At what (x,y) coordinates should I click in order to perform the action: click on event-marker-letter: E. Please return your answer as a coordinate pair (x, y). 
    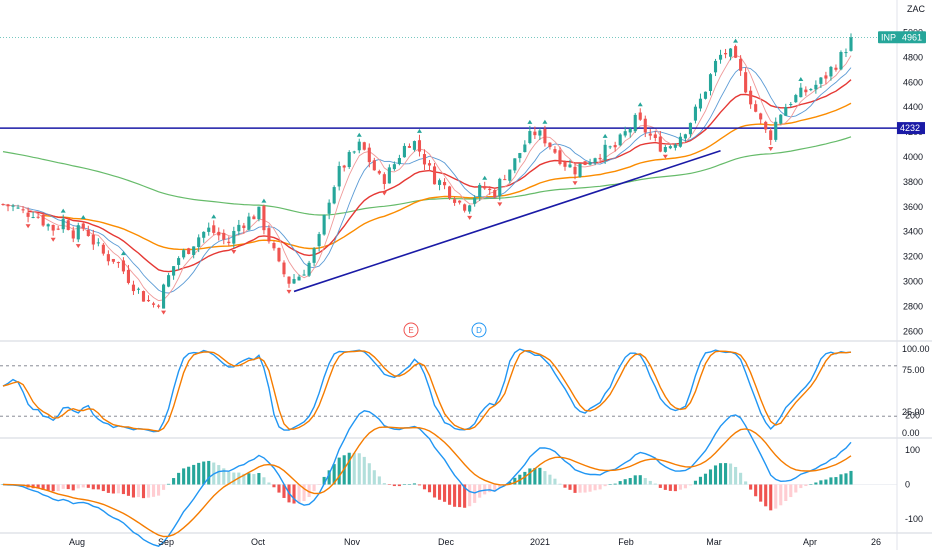
    Looking at the image, I should click on (410, 330).